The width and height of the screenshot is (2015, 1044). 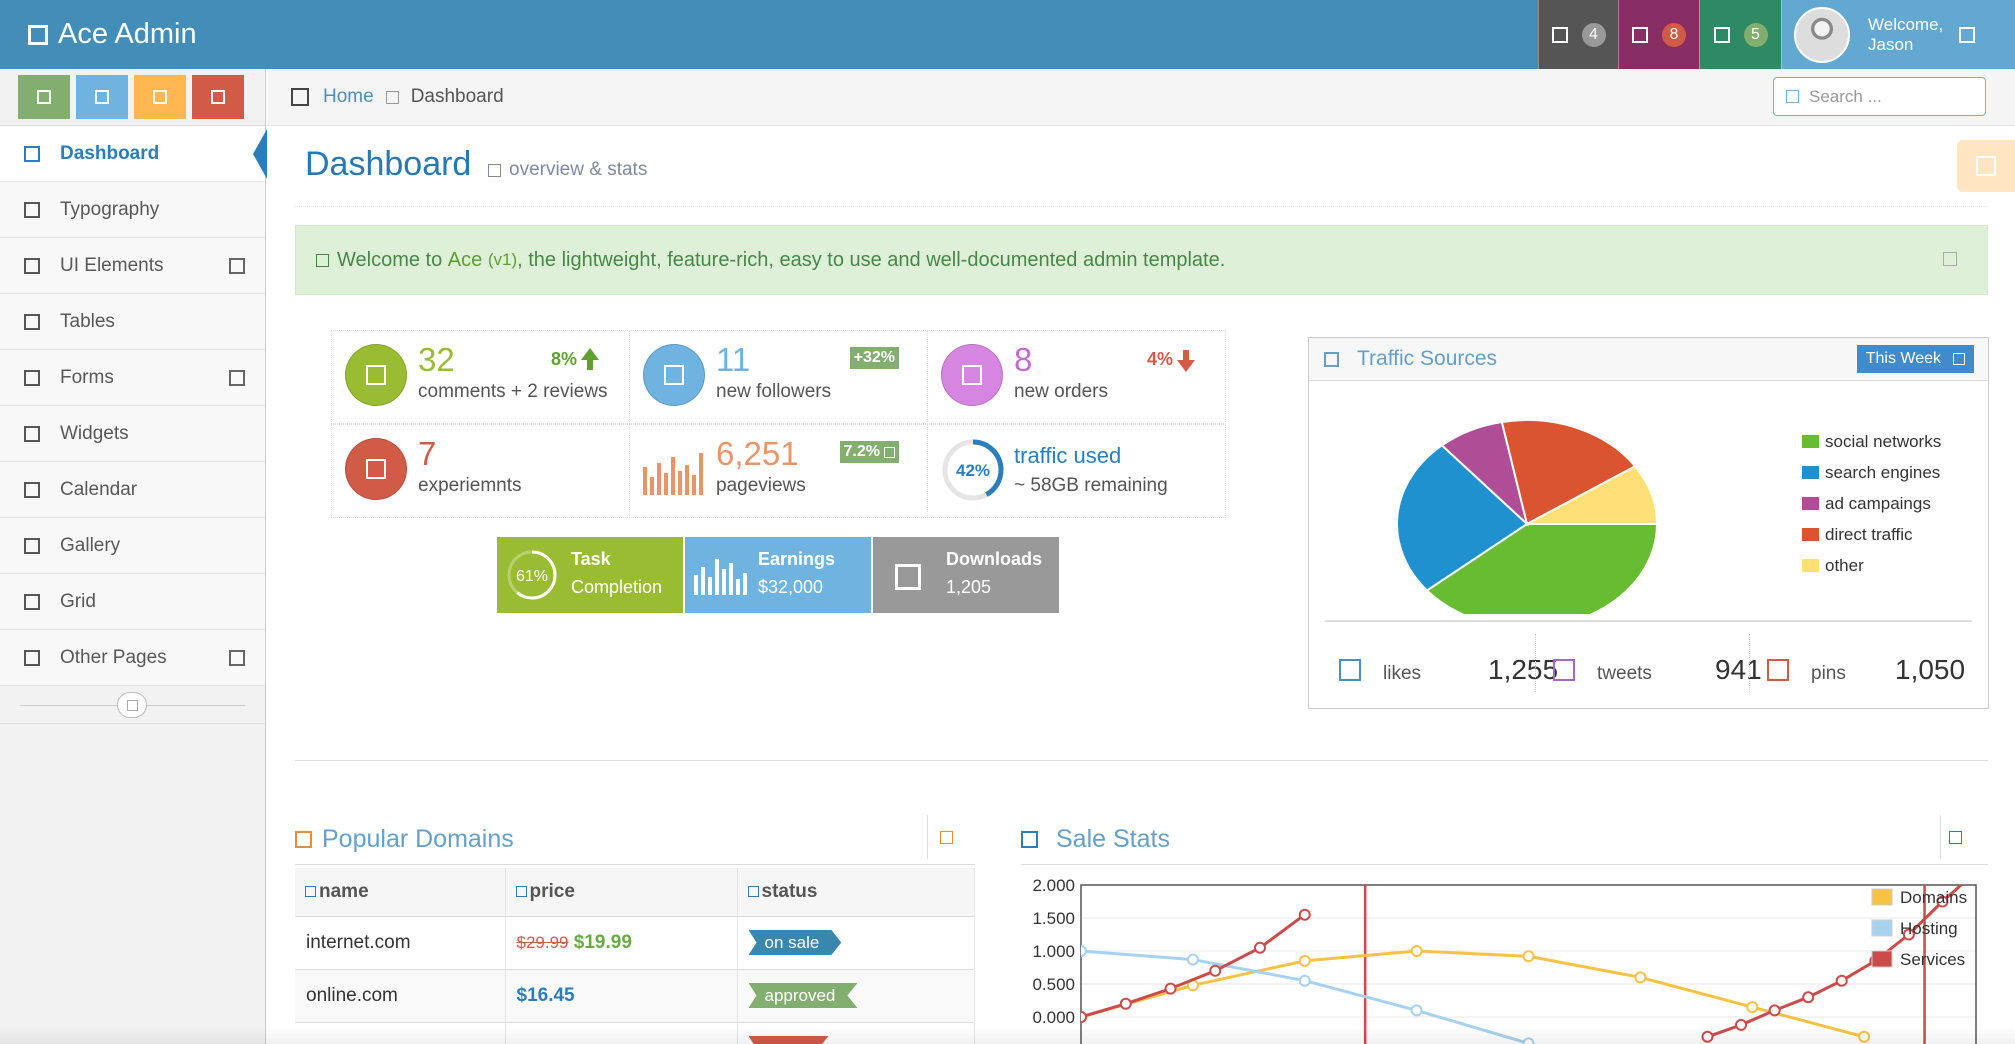 What do you see at coordinates (1528, 964) in the screenshot?
I see `plot-frame` at bounding box center [1528, 964].